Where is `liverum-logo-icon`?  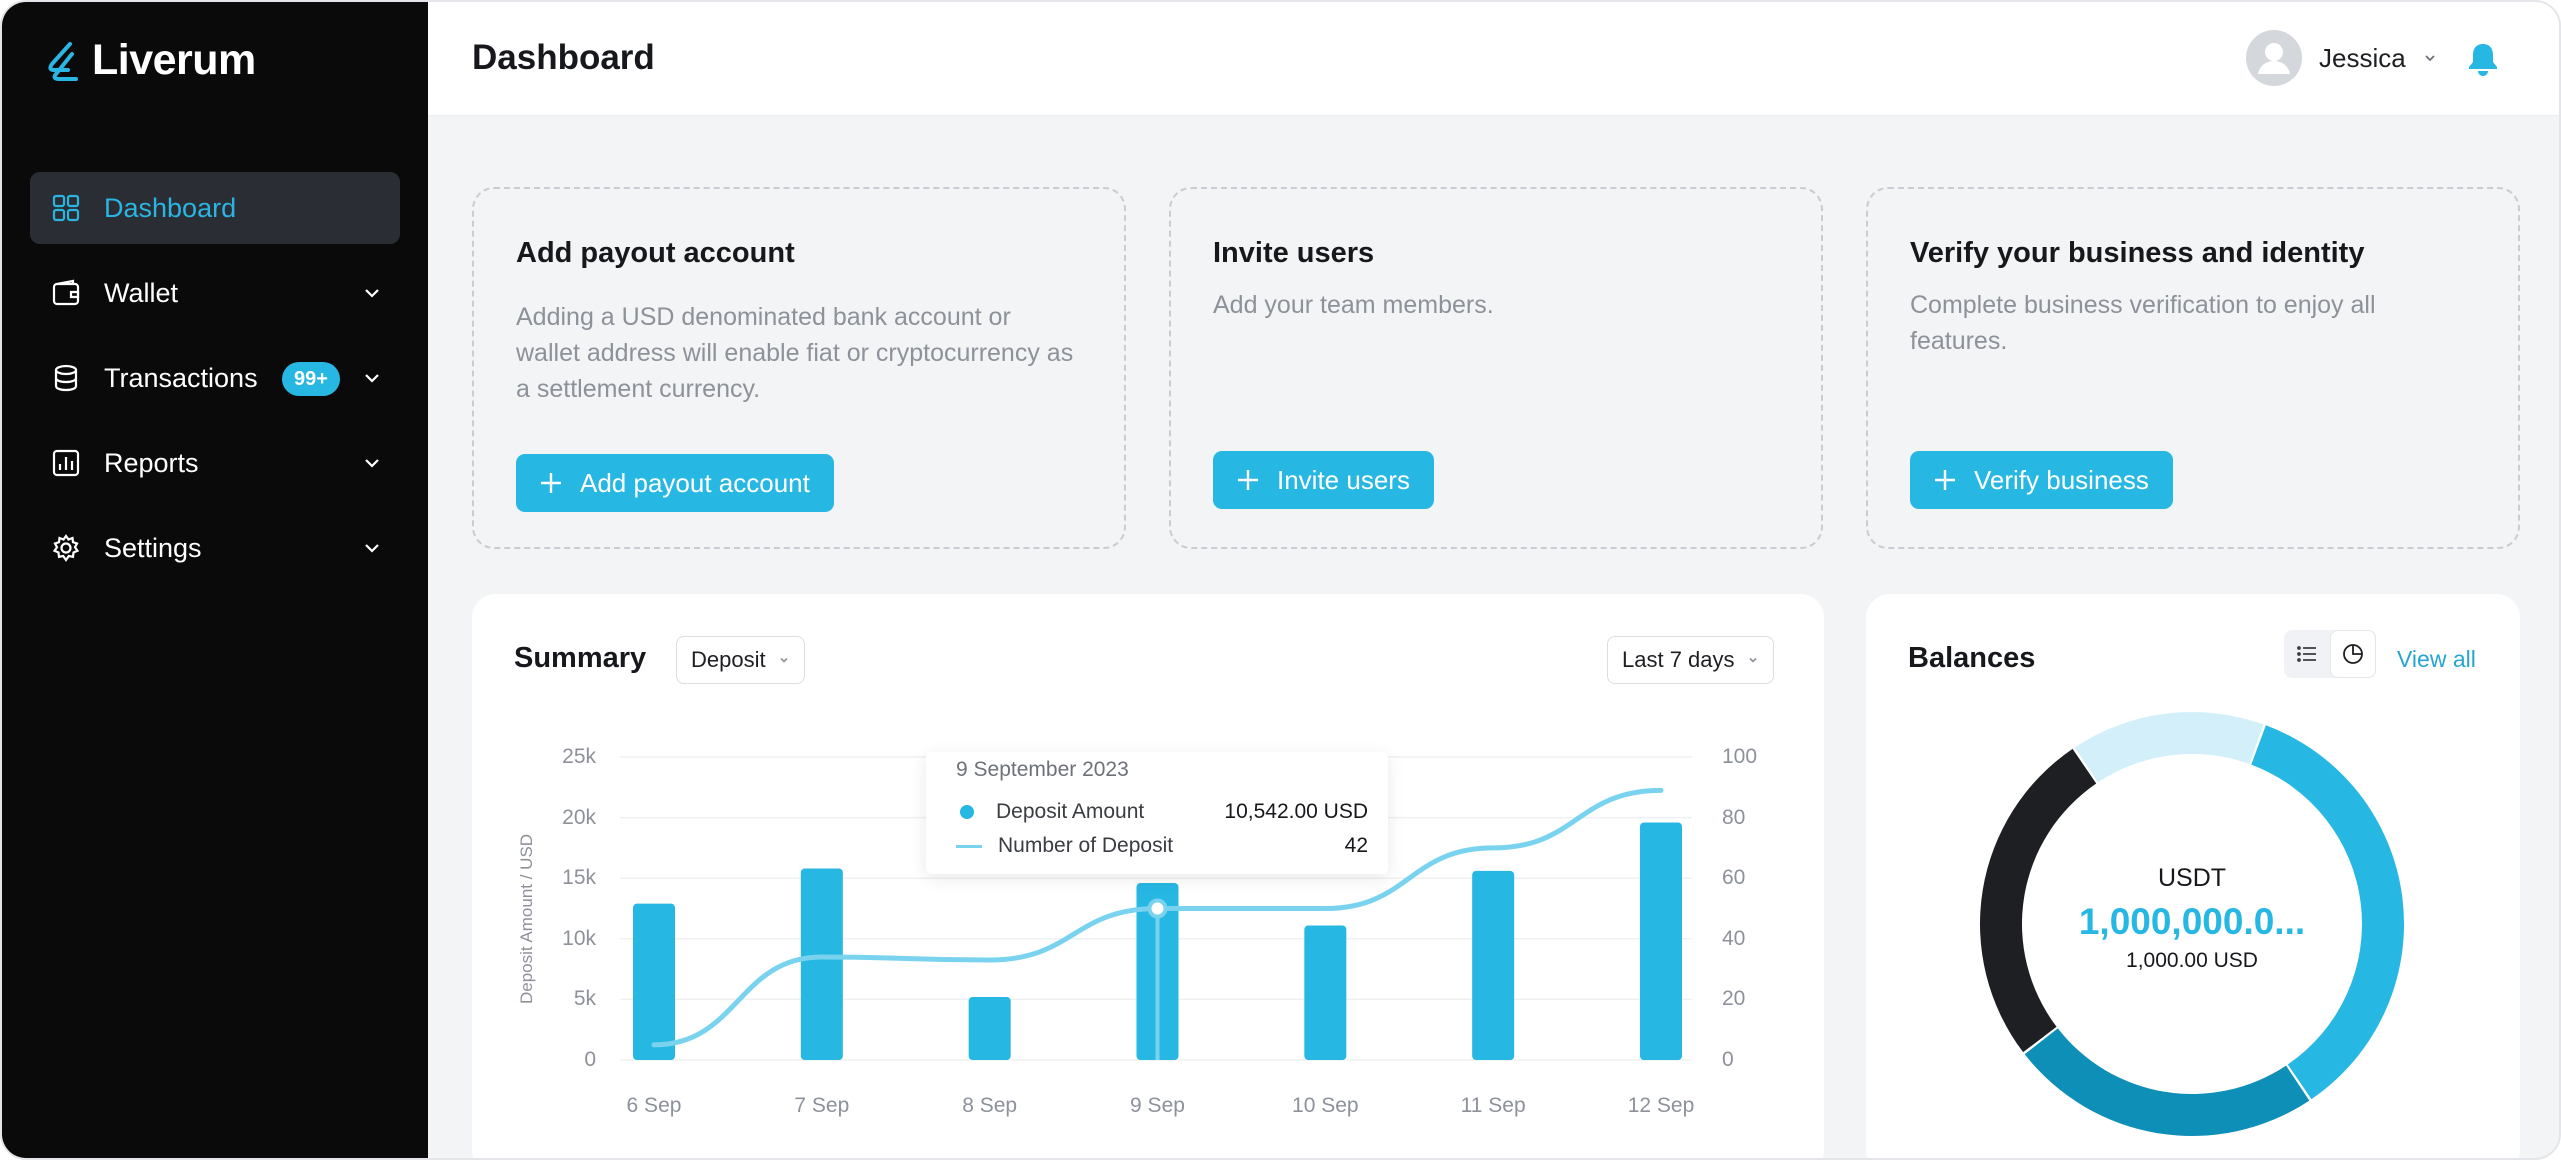 liverum-logo-icon is located at coordinates (63, 61).